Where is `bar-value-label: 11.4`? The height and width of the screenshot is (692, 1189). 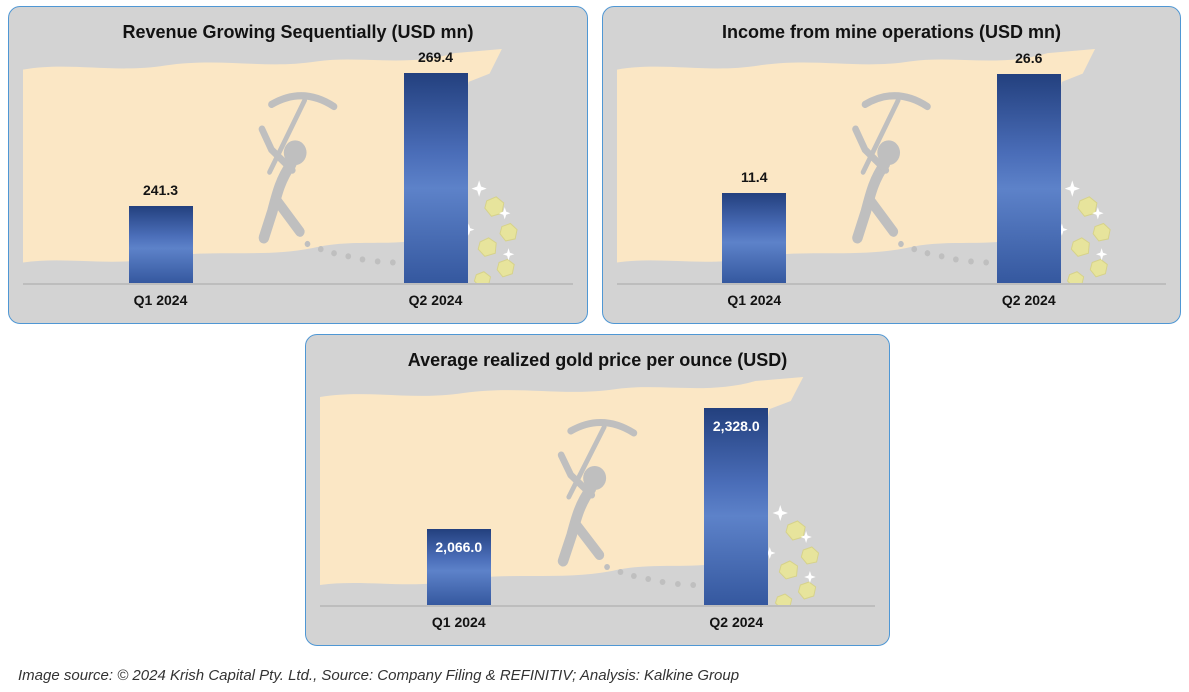
bar-value-label: 11.4 is located at coordinates (754, 177).